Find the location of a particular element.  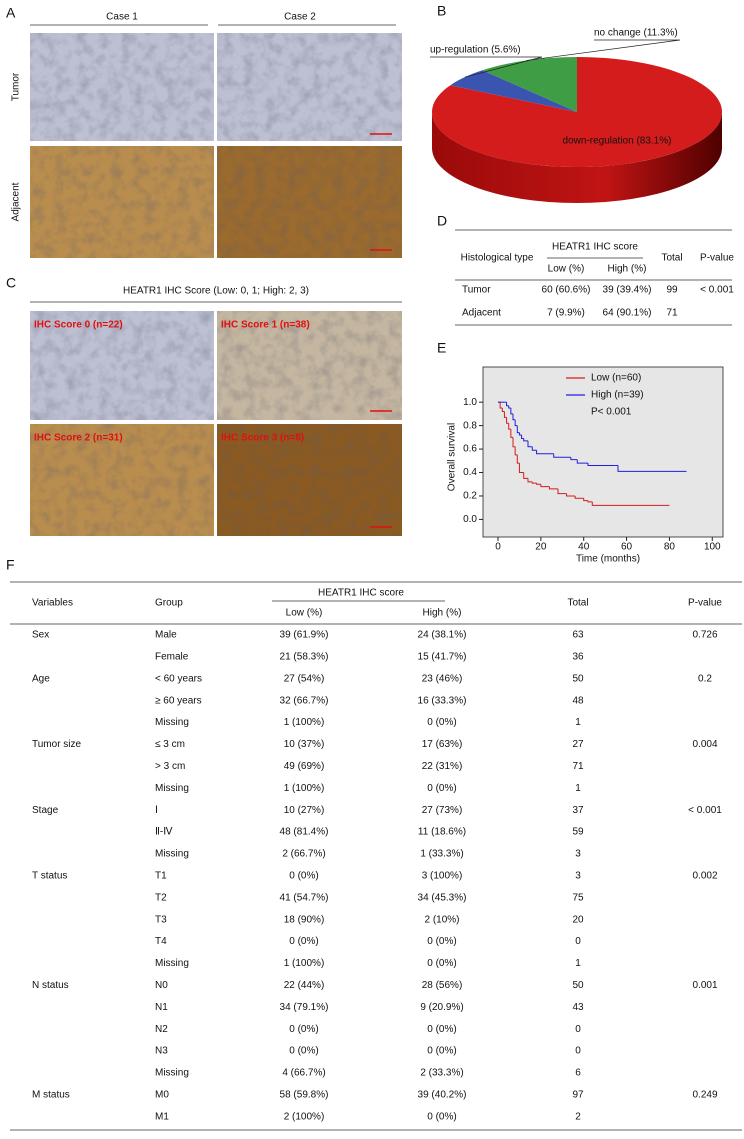

table-cell: Age is located at coordinates (41, 678).